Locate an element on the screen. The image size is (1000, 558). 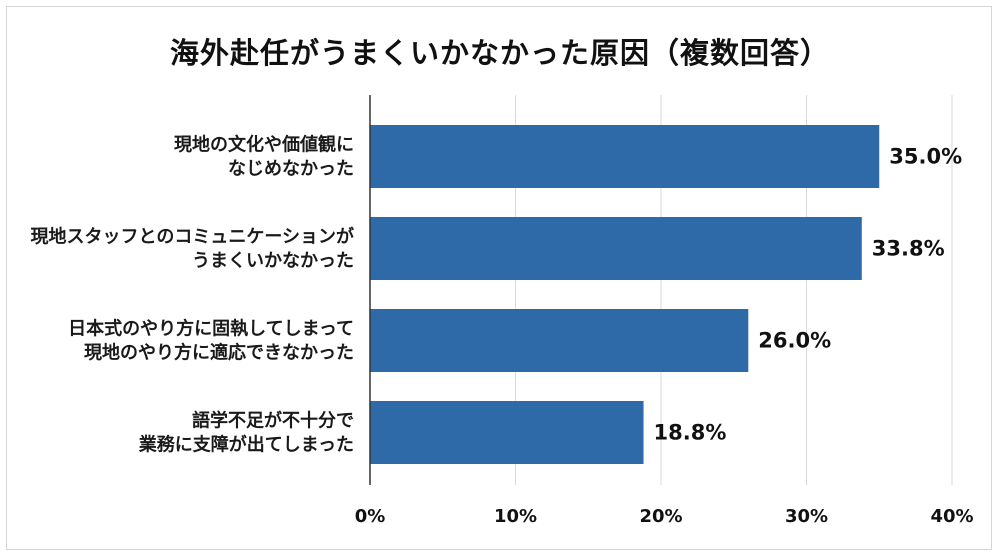
category-label: なじめなかった is located at coordinates (291, 169).